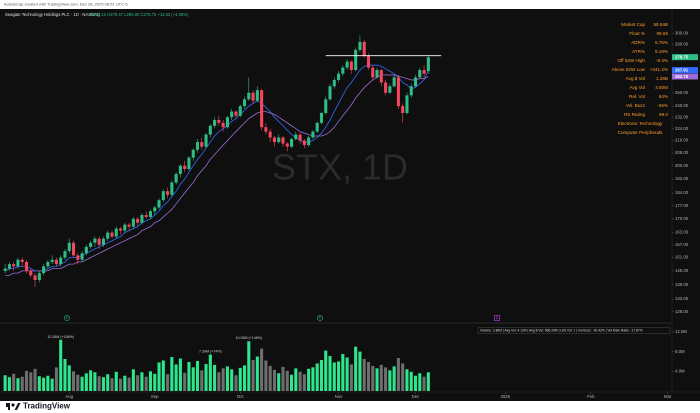 The width and height of the screenshot is (700, 413). Describe the element at coordinates (682, 218) in the screenshot. I see `y-tick-label: 170.00` at that location.